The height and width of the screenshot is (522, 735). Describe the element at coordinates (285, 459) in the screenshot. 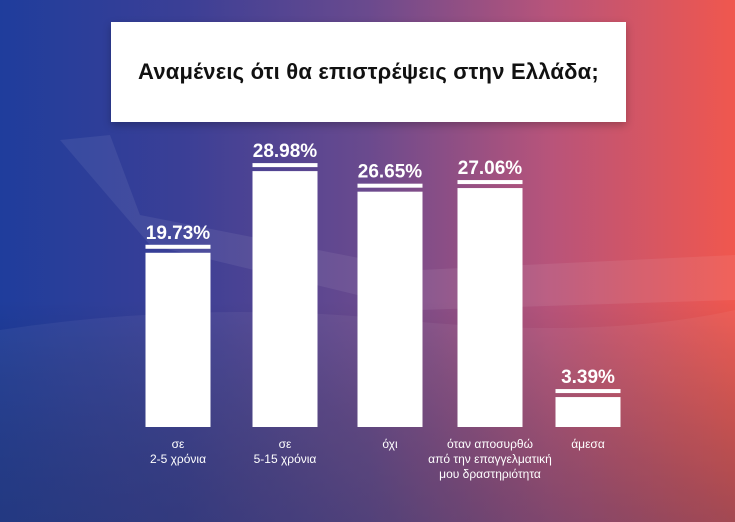

I see `category-label-line: 5-15 χρόνια` at that location.